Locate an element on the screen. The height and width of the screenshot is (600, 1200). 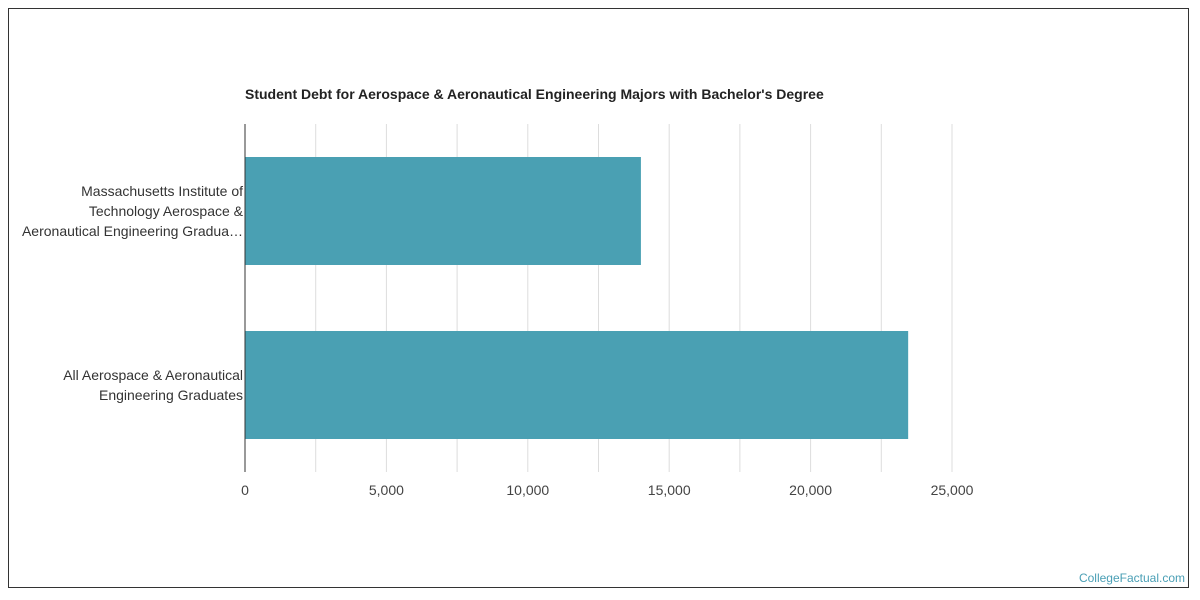
category-label-line: All Aerospace & Aeronautical is located at coordinates (153, 375).